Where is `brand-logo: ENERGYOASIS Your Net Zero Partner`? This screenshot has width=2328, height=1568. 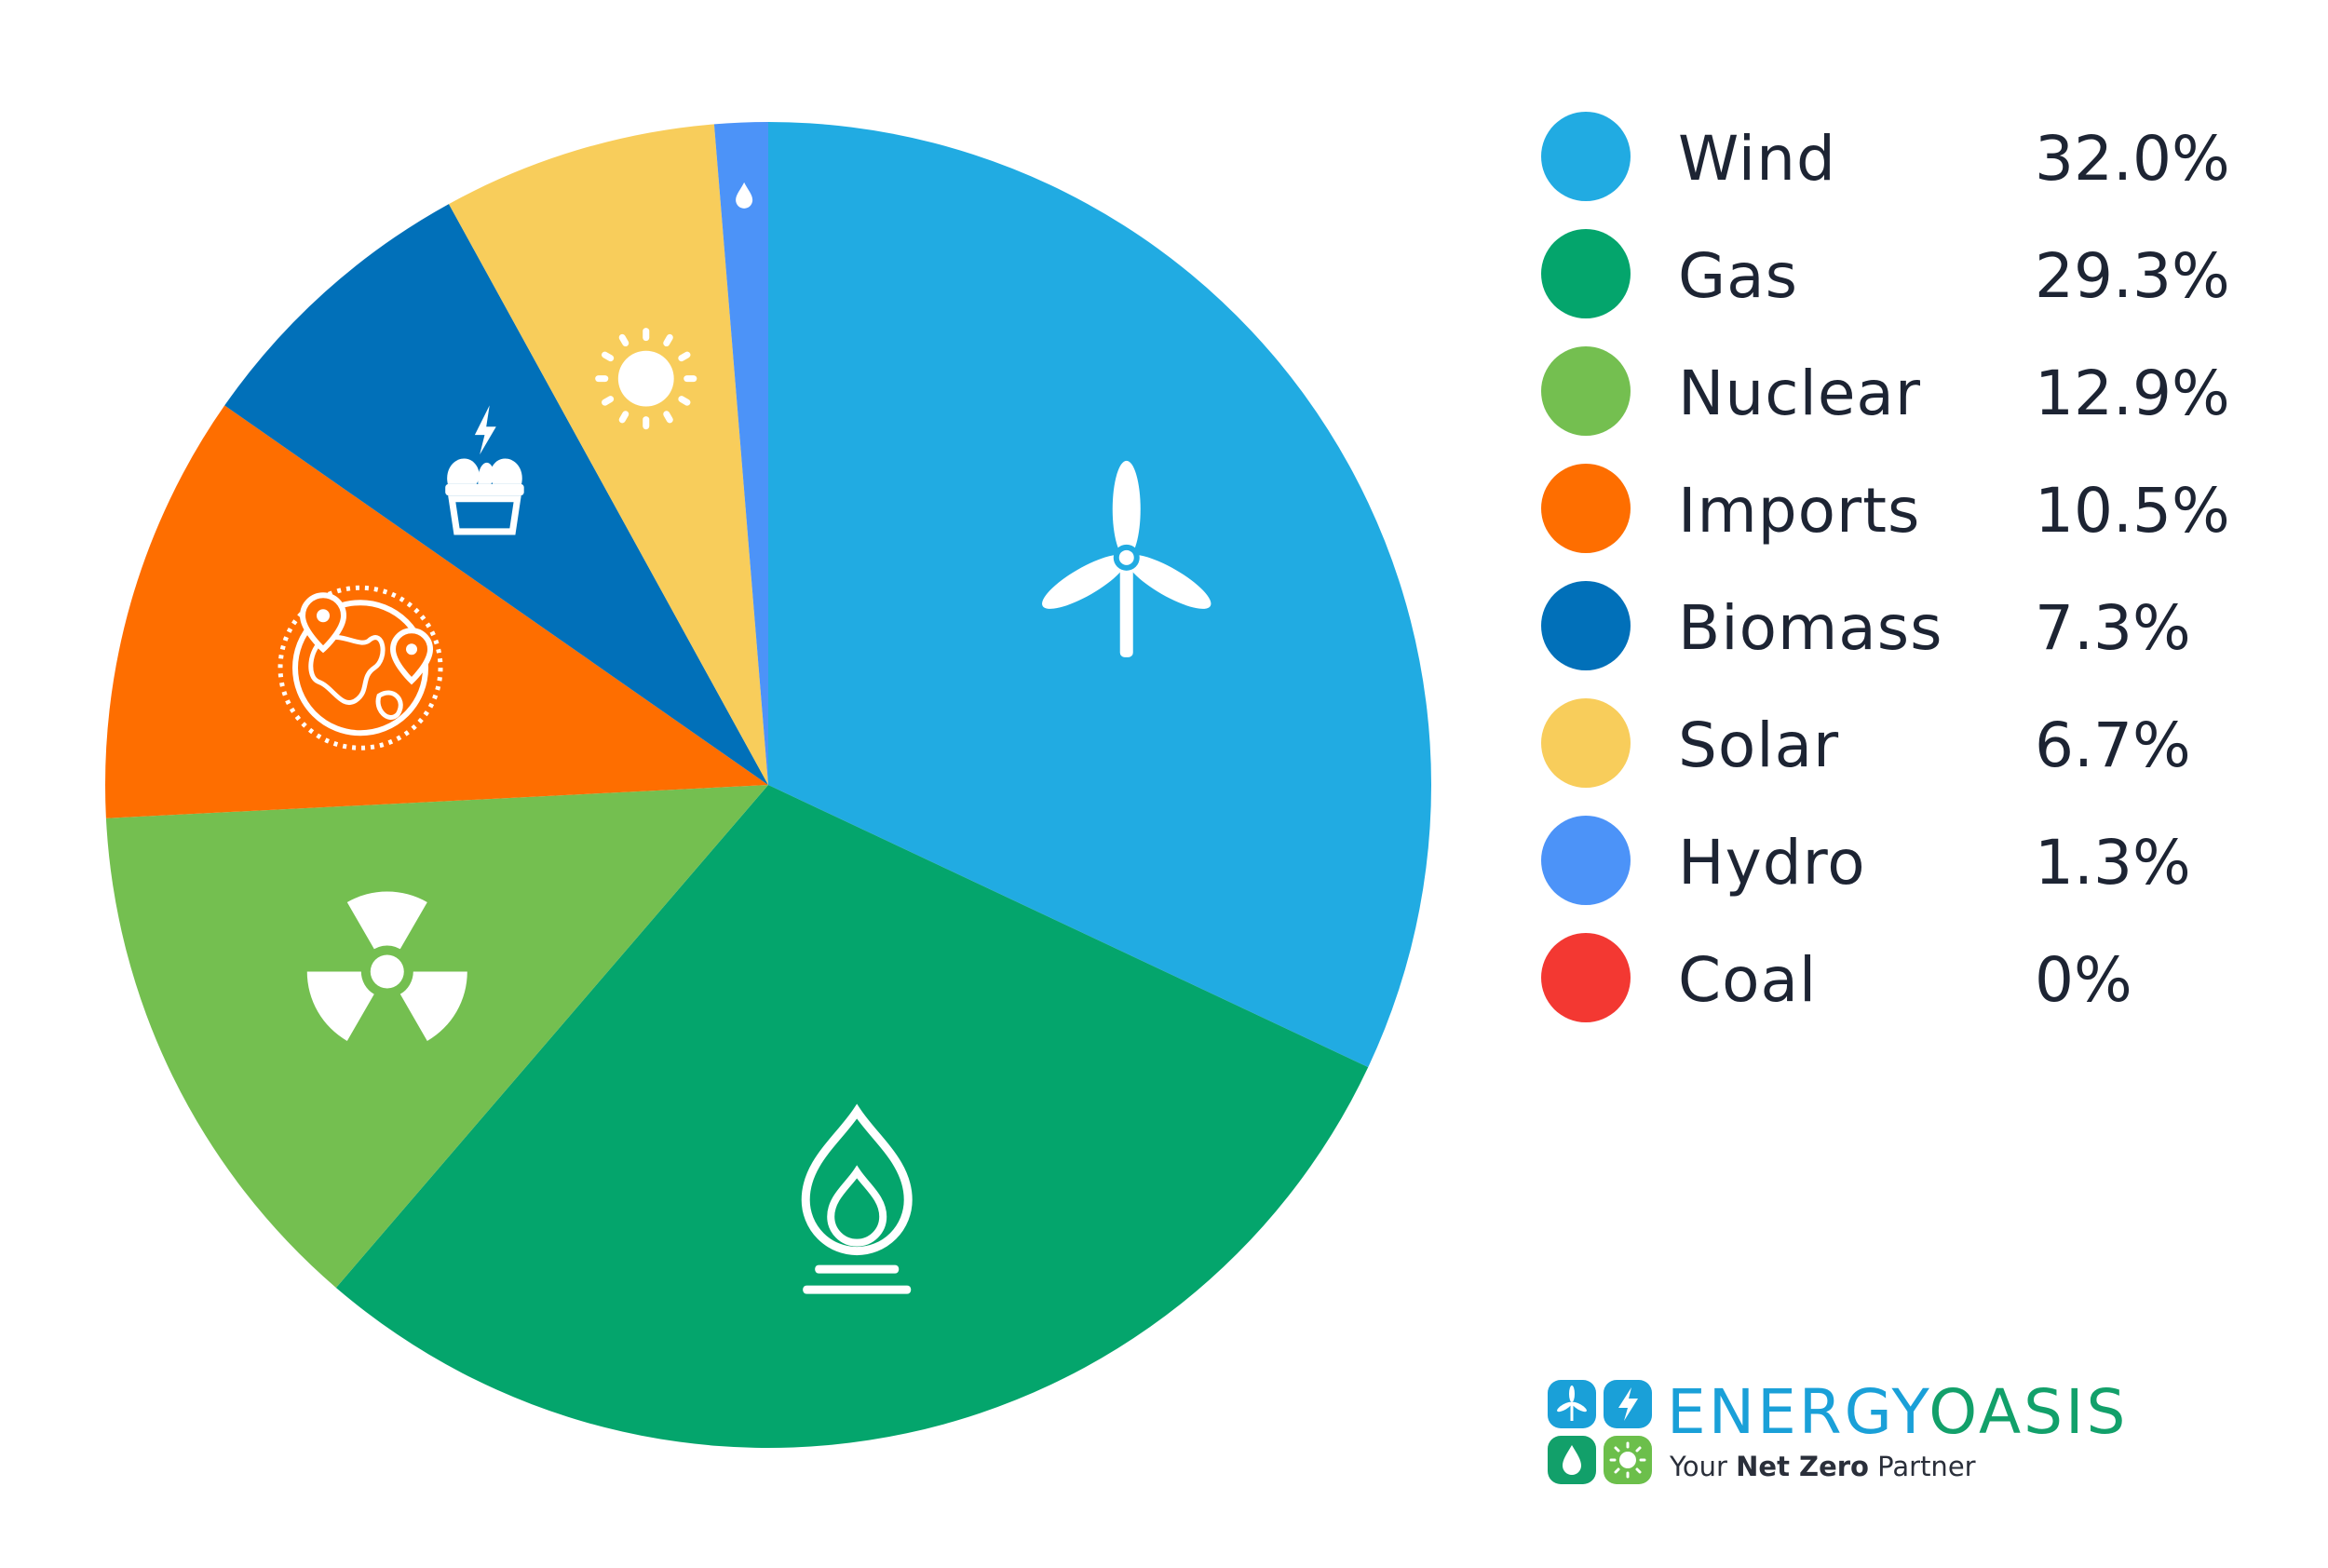 brand-logo: ENERGYOASIS Your Net Zero Partner is located at coordinates (1918, 1434).